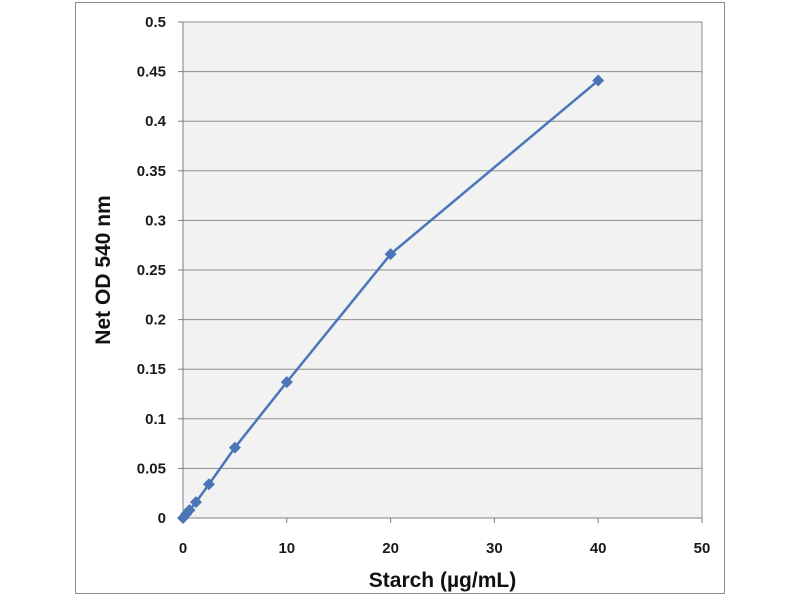  I want to click on y-tick-label: 0.15, so click(151, 369).